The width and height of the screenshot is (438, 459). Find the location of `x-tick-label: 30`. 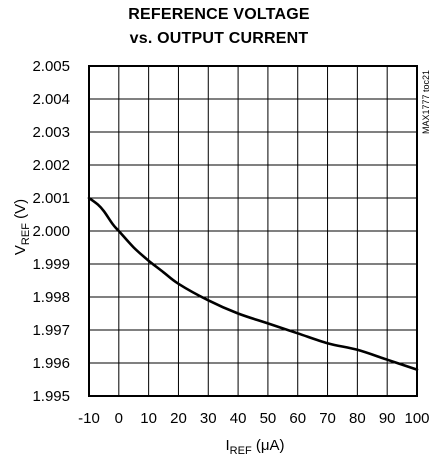

x-tick-label: 30 is located at coordinates (208, 418).